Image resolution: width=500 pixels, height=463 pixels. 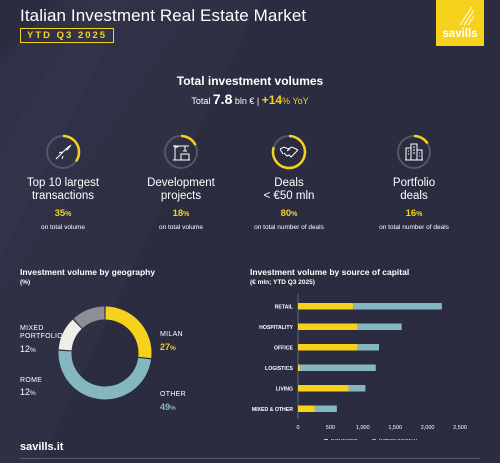 I want to click on geography-donut-chart, so click(x=105, y=353).